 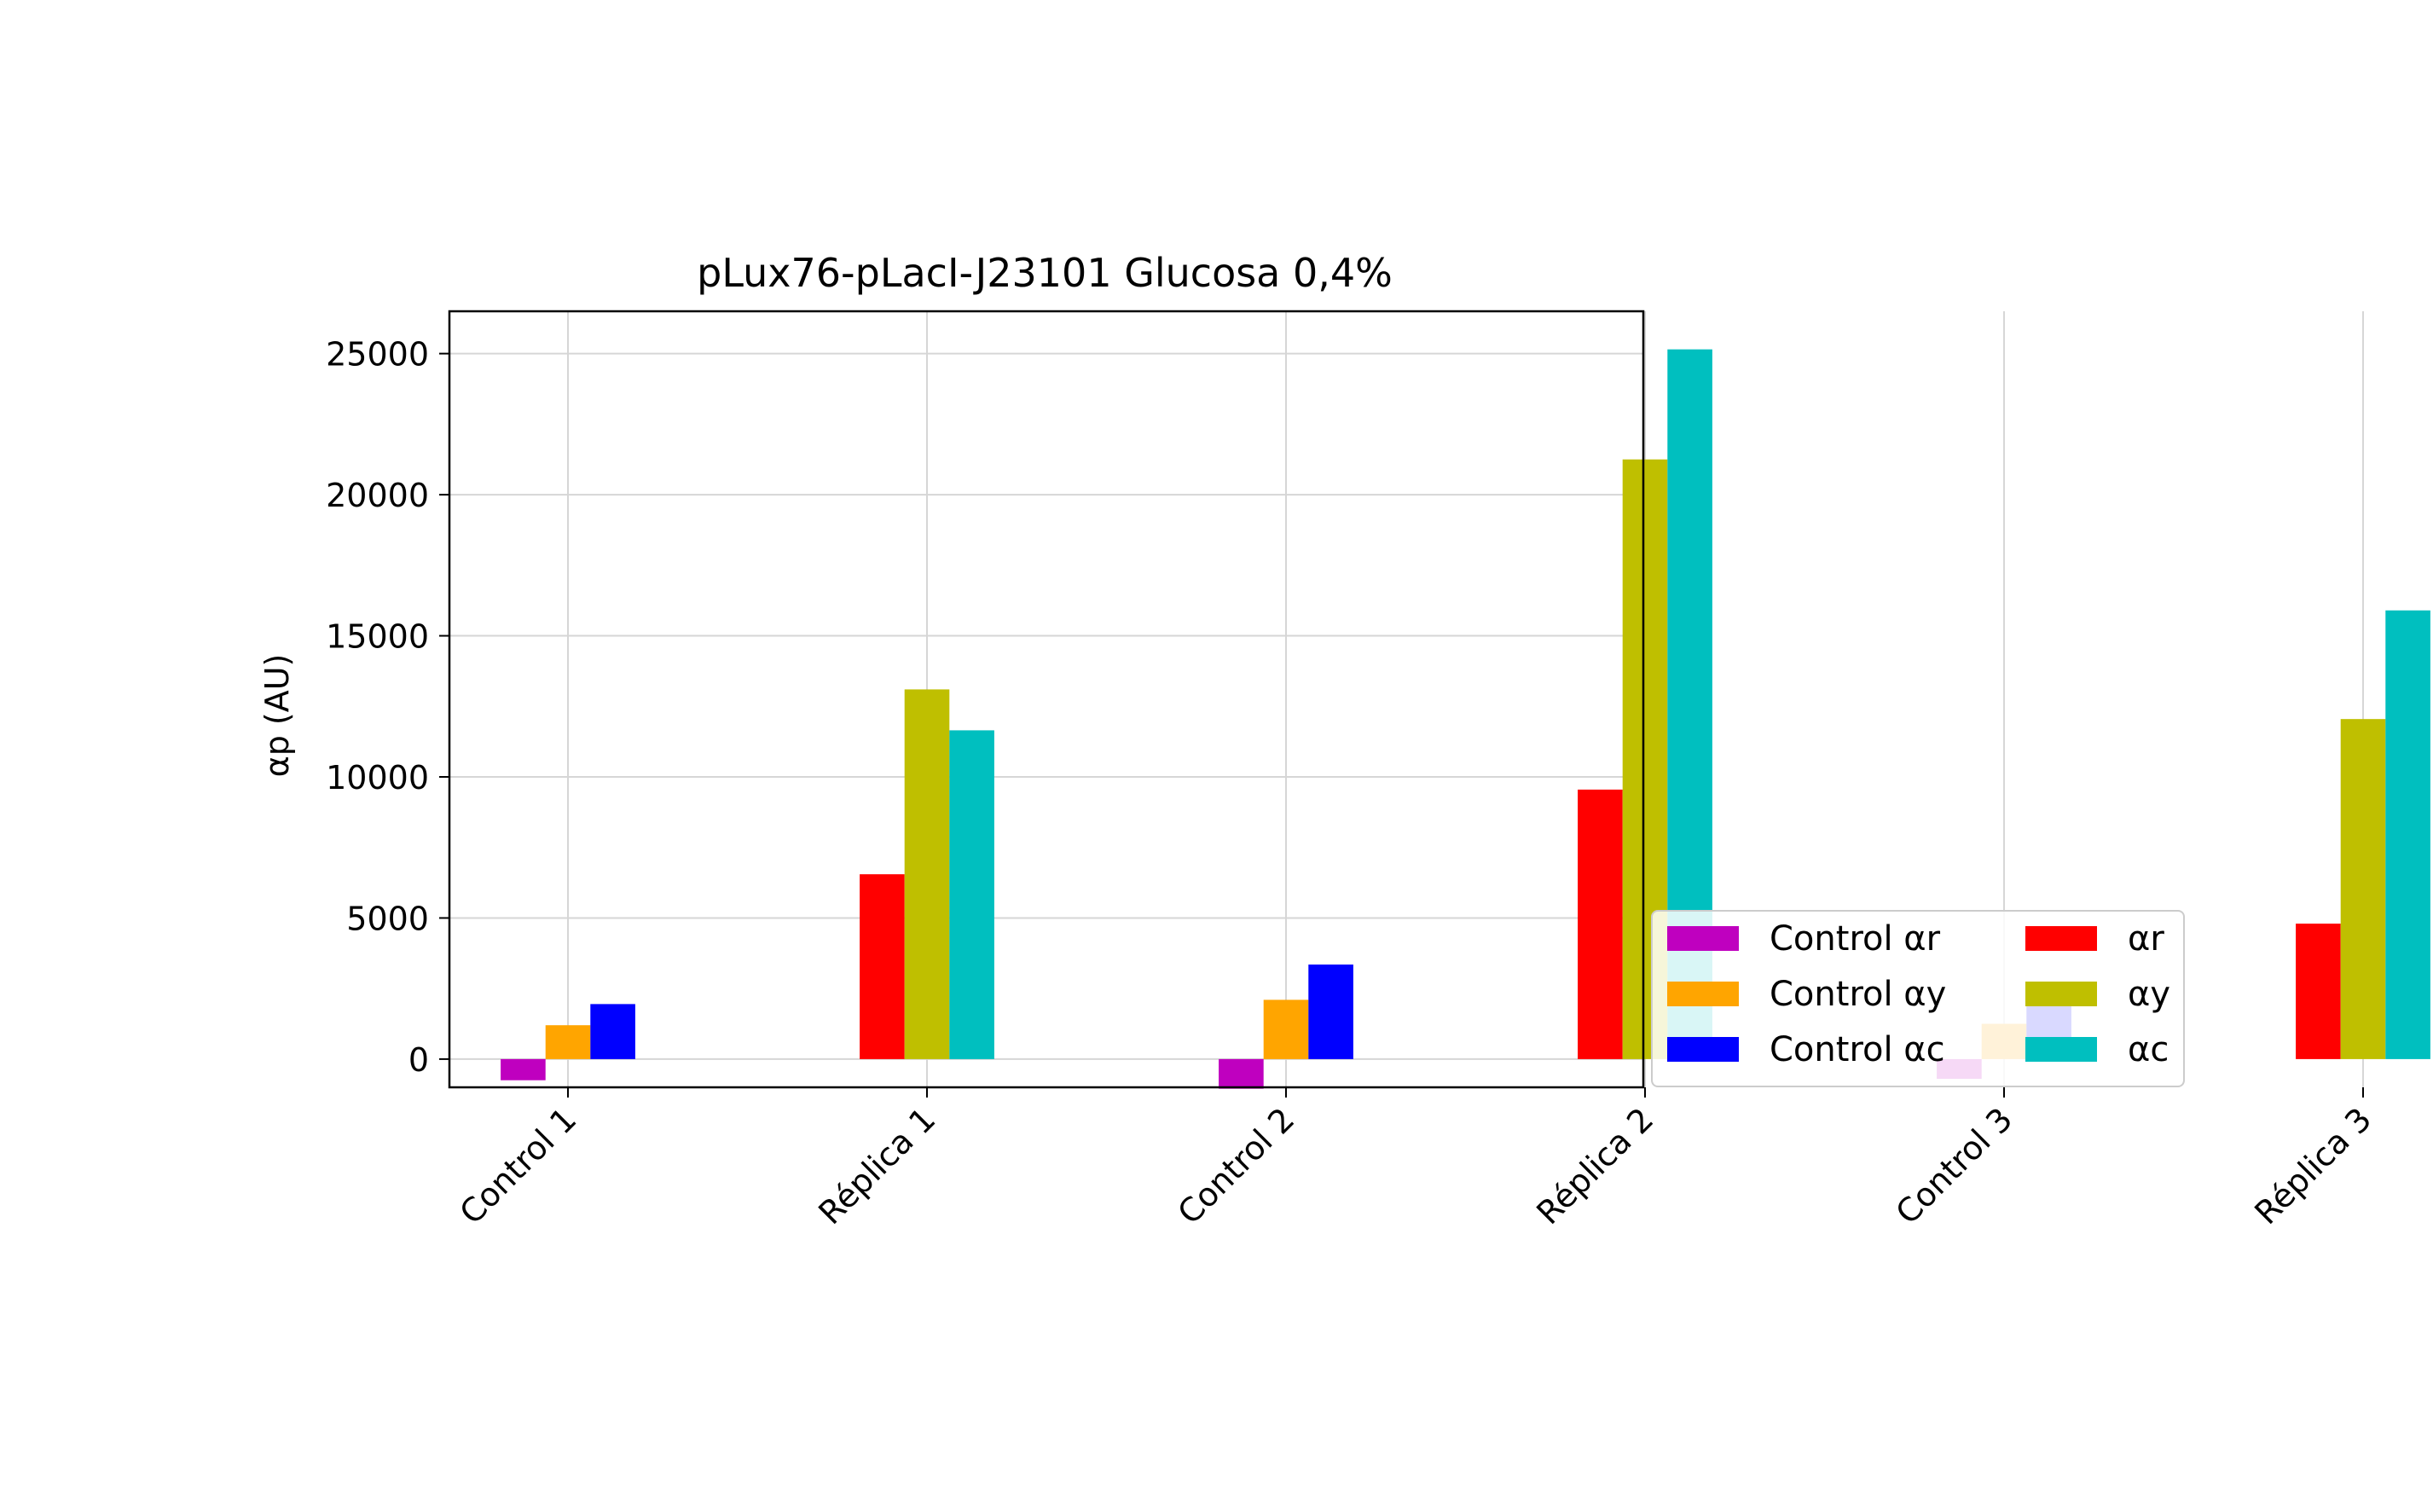 I want to click on y-axis-label: αp (AU), so click(x=277, y=716).